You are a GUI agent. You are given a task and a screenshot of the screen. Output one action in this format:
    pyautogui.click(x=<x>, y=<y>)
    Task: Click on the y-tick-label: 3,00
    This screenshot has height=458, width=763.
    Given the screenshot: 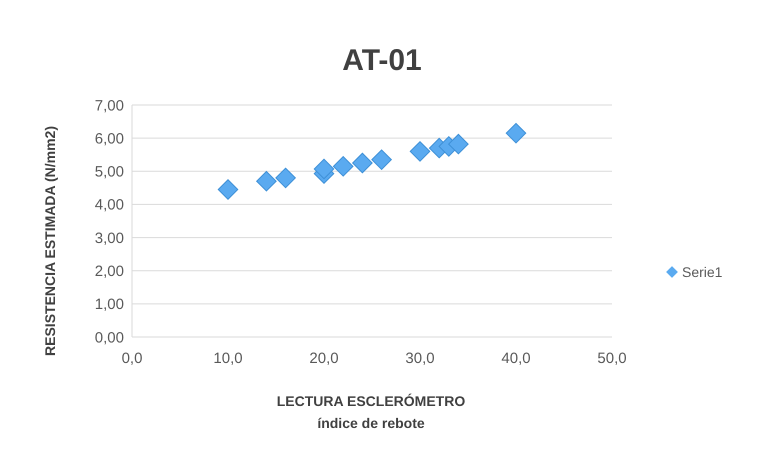 What is the action you would take?
    pyautogui.click(x=109, y=238)
    